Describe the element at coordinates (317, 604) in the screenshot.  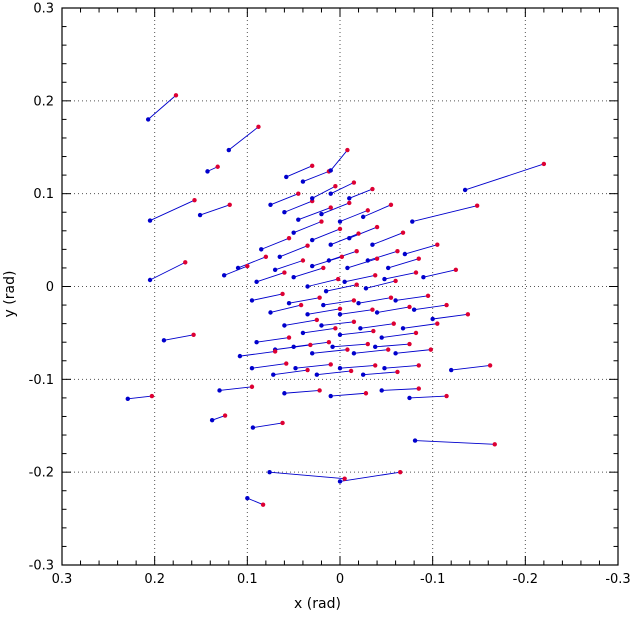
I see `x-axis-label: x (rad)` at that location.